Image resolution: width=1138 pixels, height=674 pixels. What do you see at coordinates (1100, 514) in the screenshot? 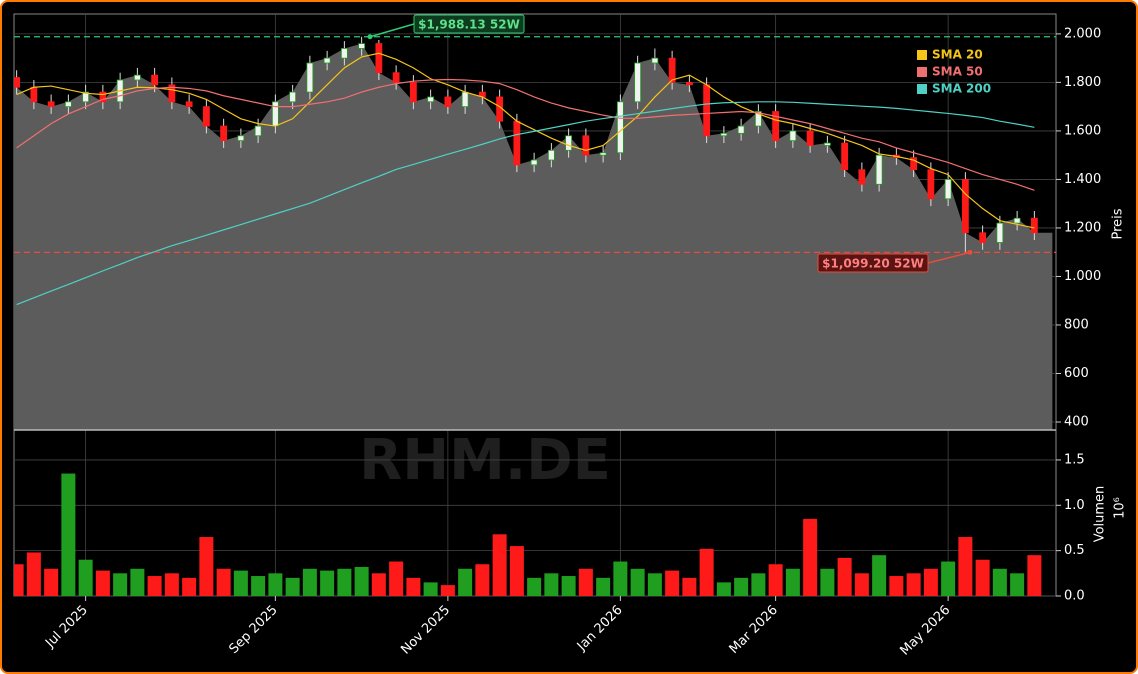
I see `y-axis-label: Volumen` at bounding box center [1100, 514].